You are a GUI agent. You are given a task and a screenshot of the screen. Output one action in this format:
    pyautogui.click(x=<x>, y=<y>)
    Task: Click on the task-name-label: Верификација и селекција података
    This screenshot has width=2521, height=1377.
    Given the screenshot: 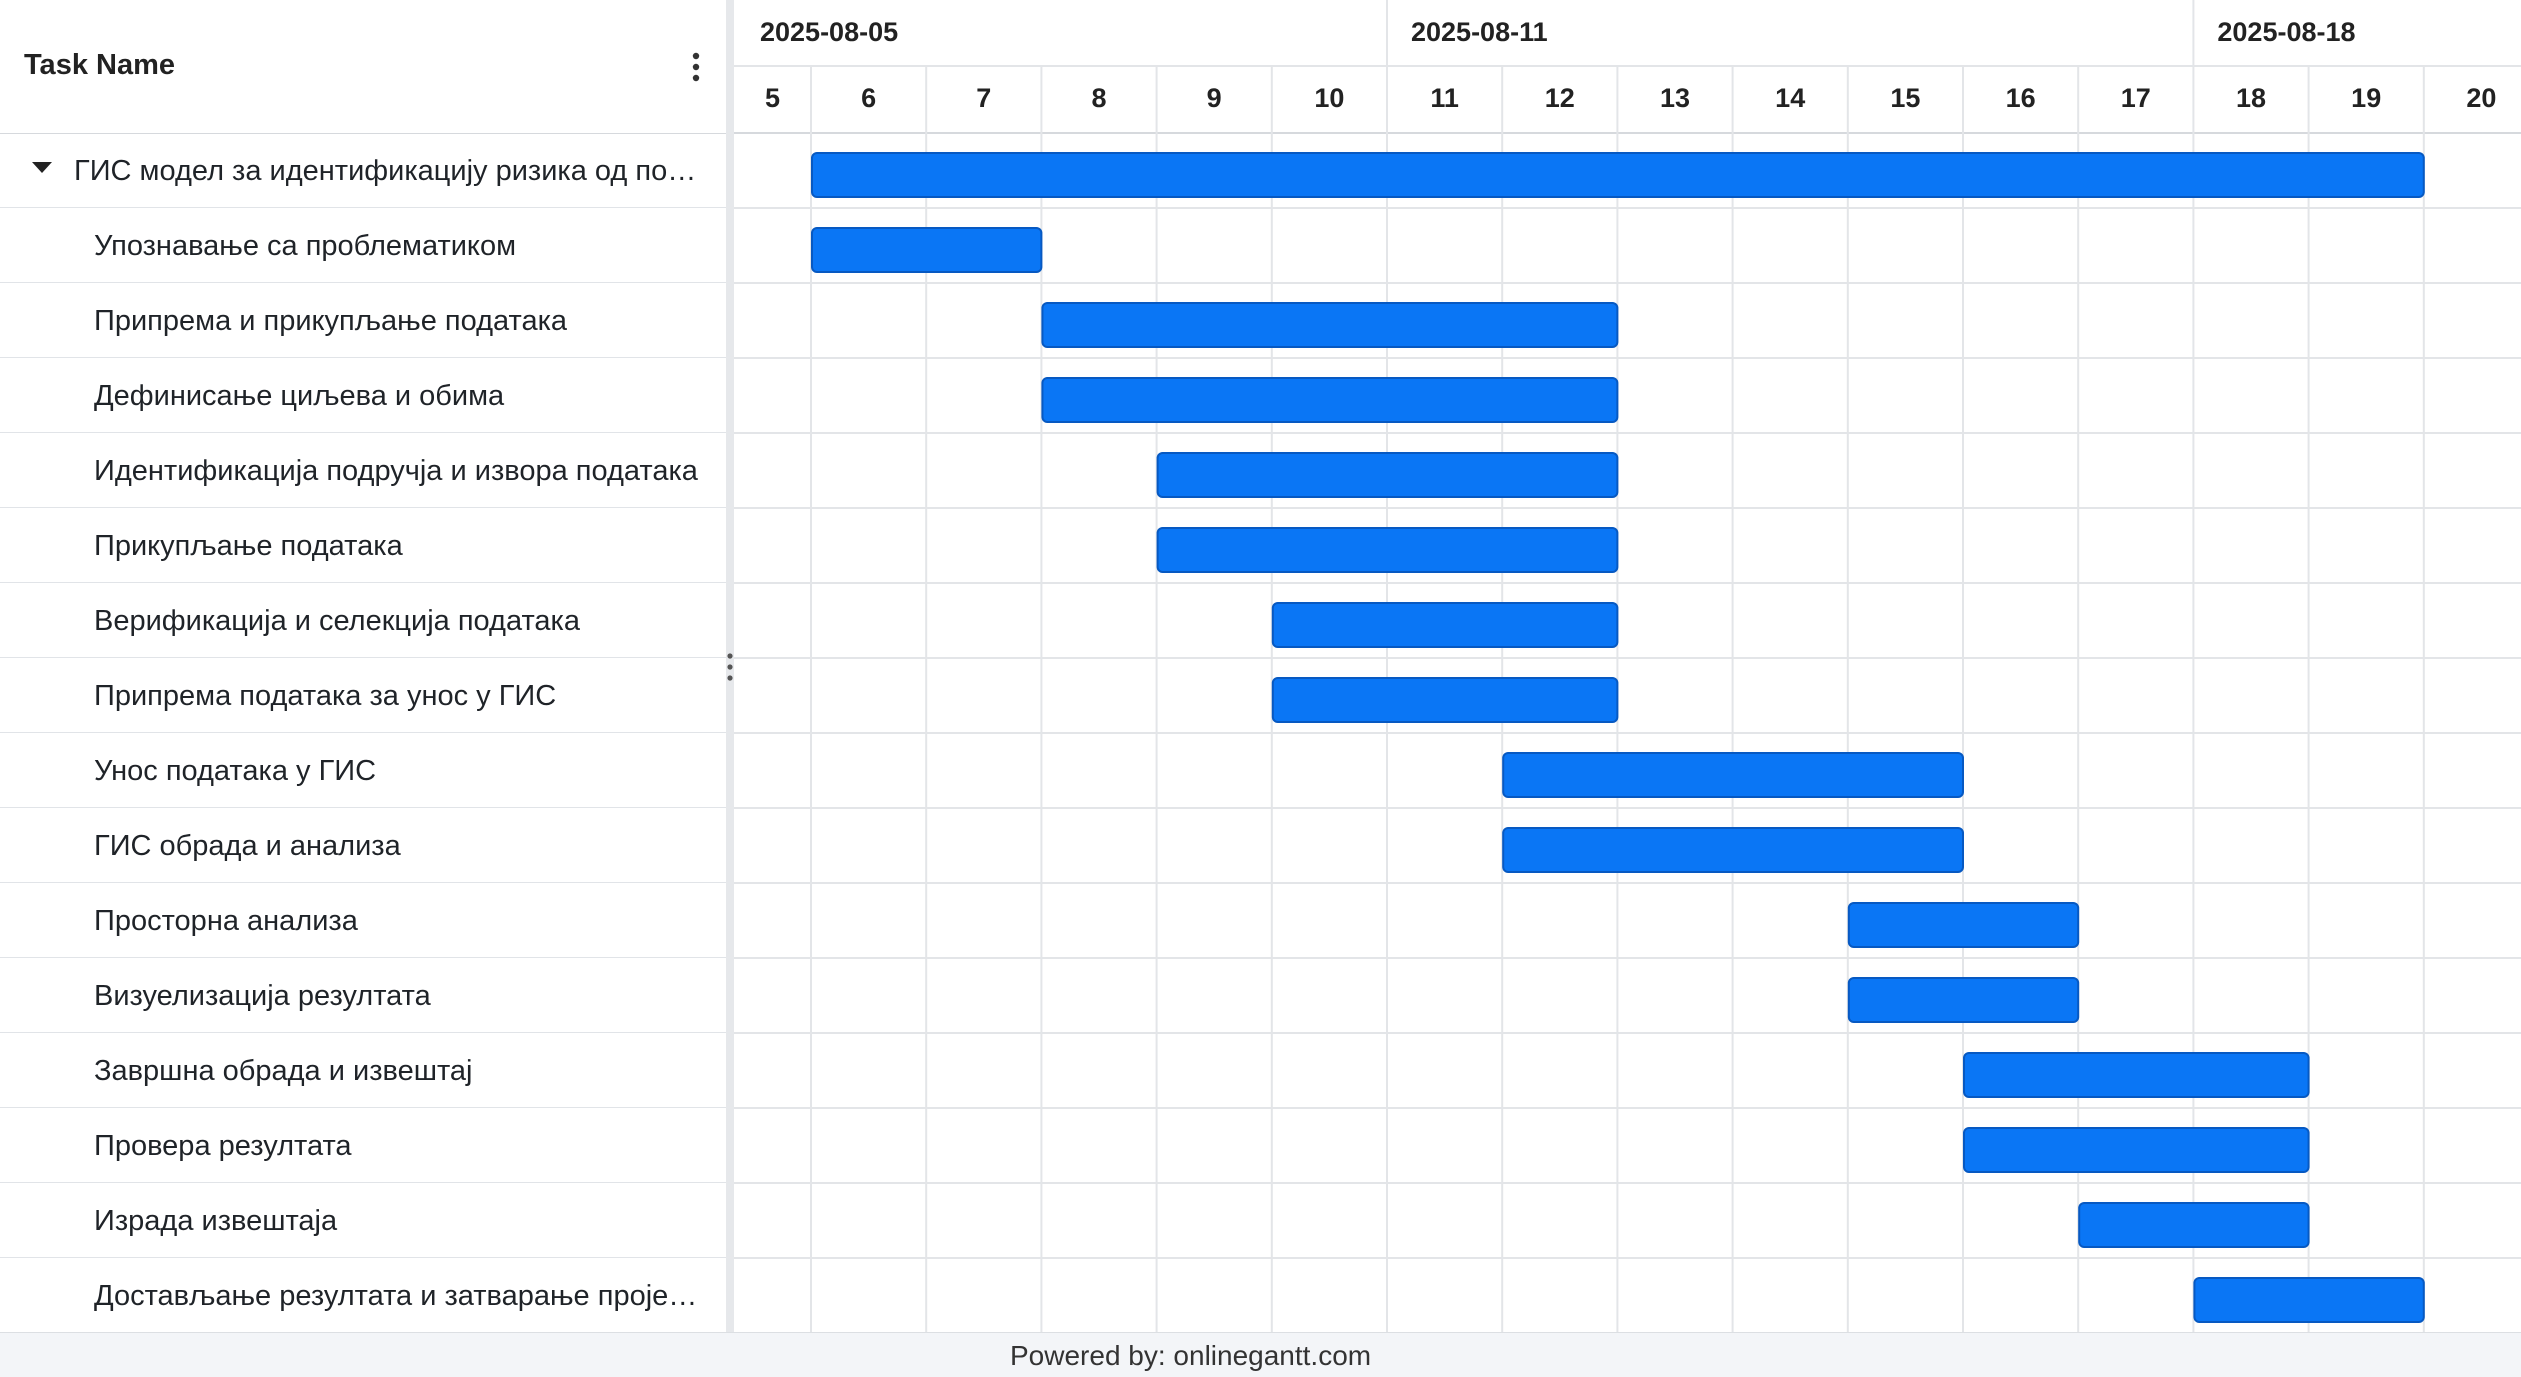 What is the action you would take?
    pyautogui.click(x=337, y=621)
    